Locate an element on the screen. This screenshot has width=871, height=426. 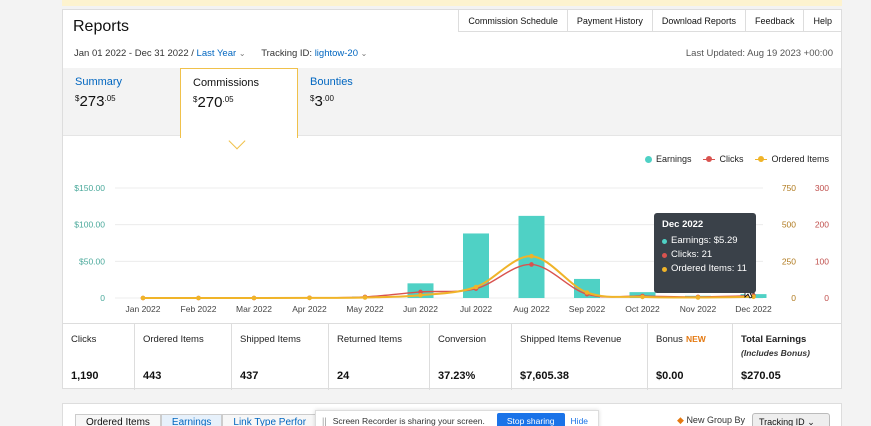
stat-conversion: Conversion 37.23% is located at coordinates (471, 357).